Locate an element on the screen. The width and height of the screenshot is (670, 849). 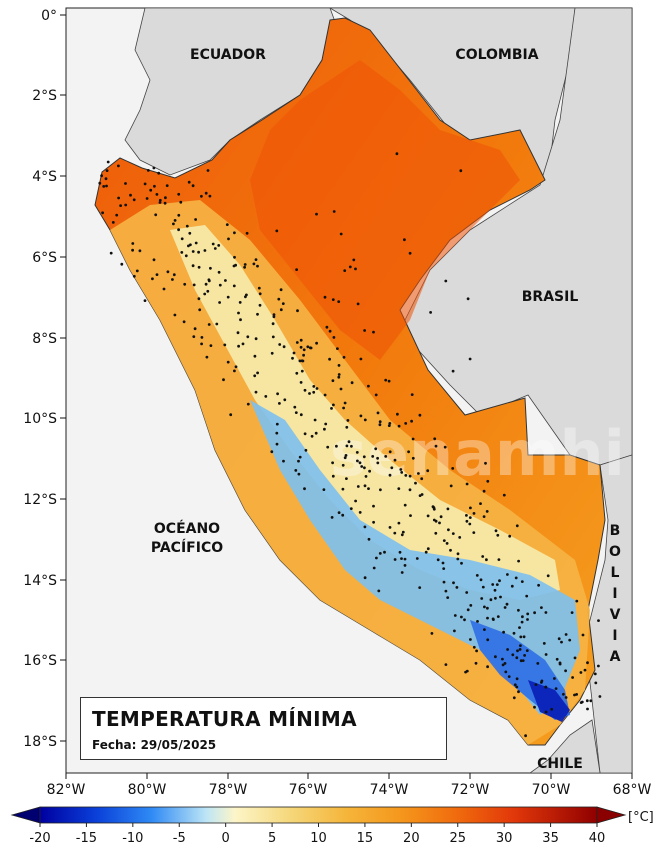
colorbar-tick-label: 5 is located at coordinates (272, 838).